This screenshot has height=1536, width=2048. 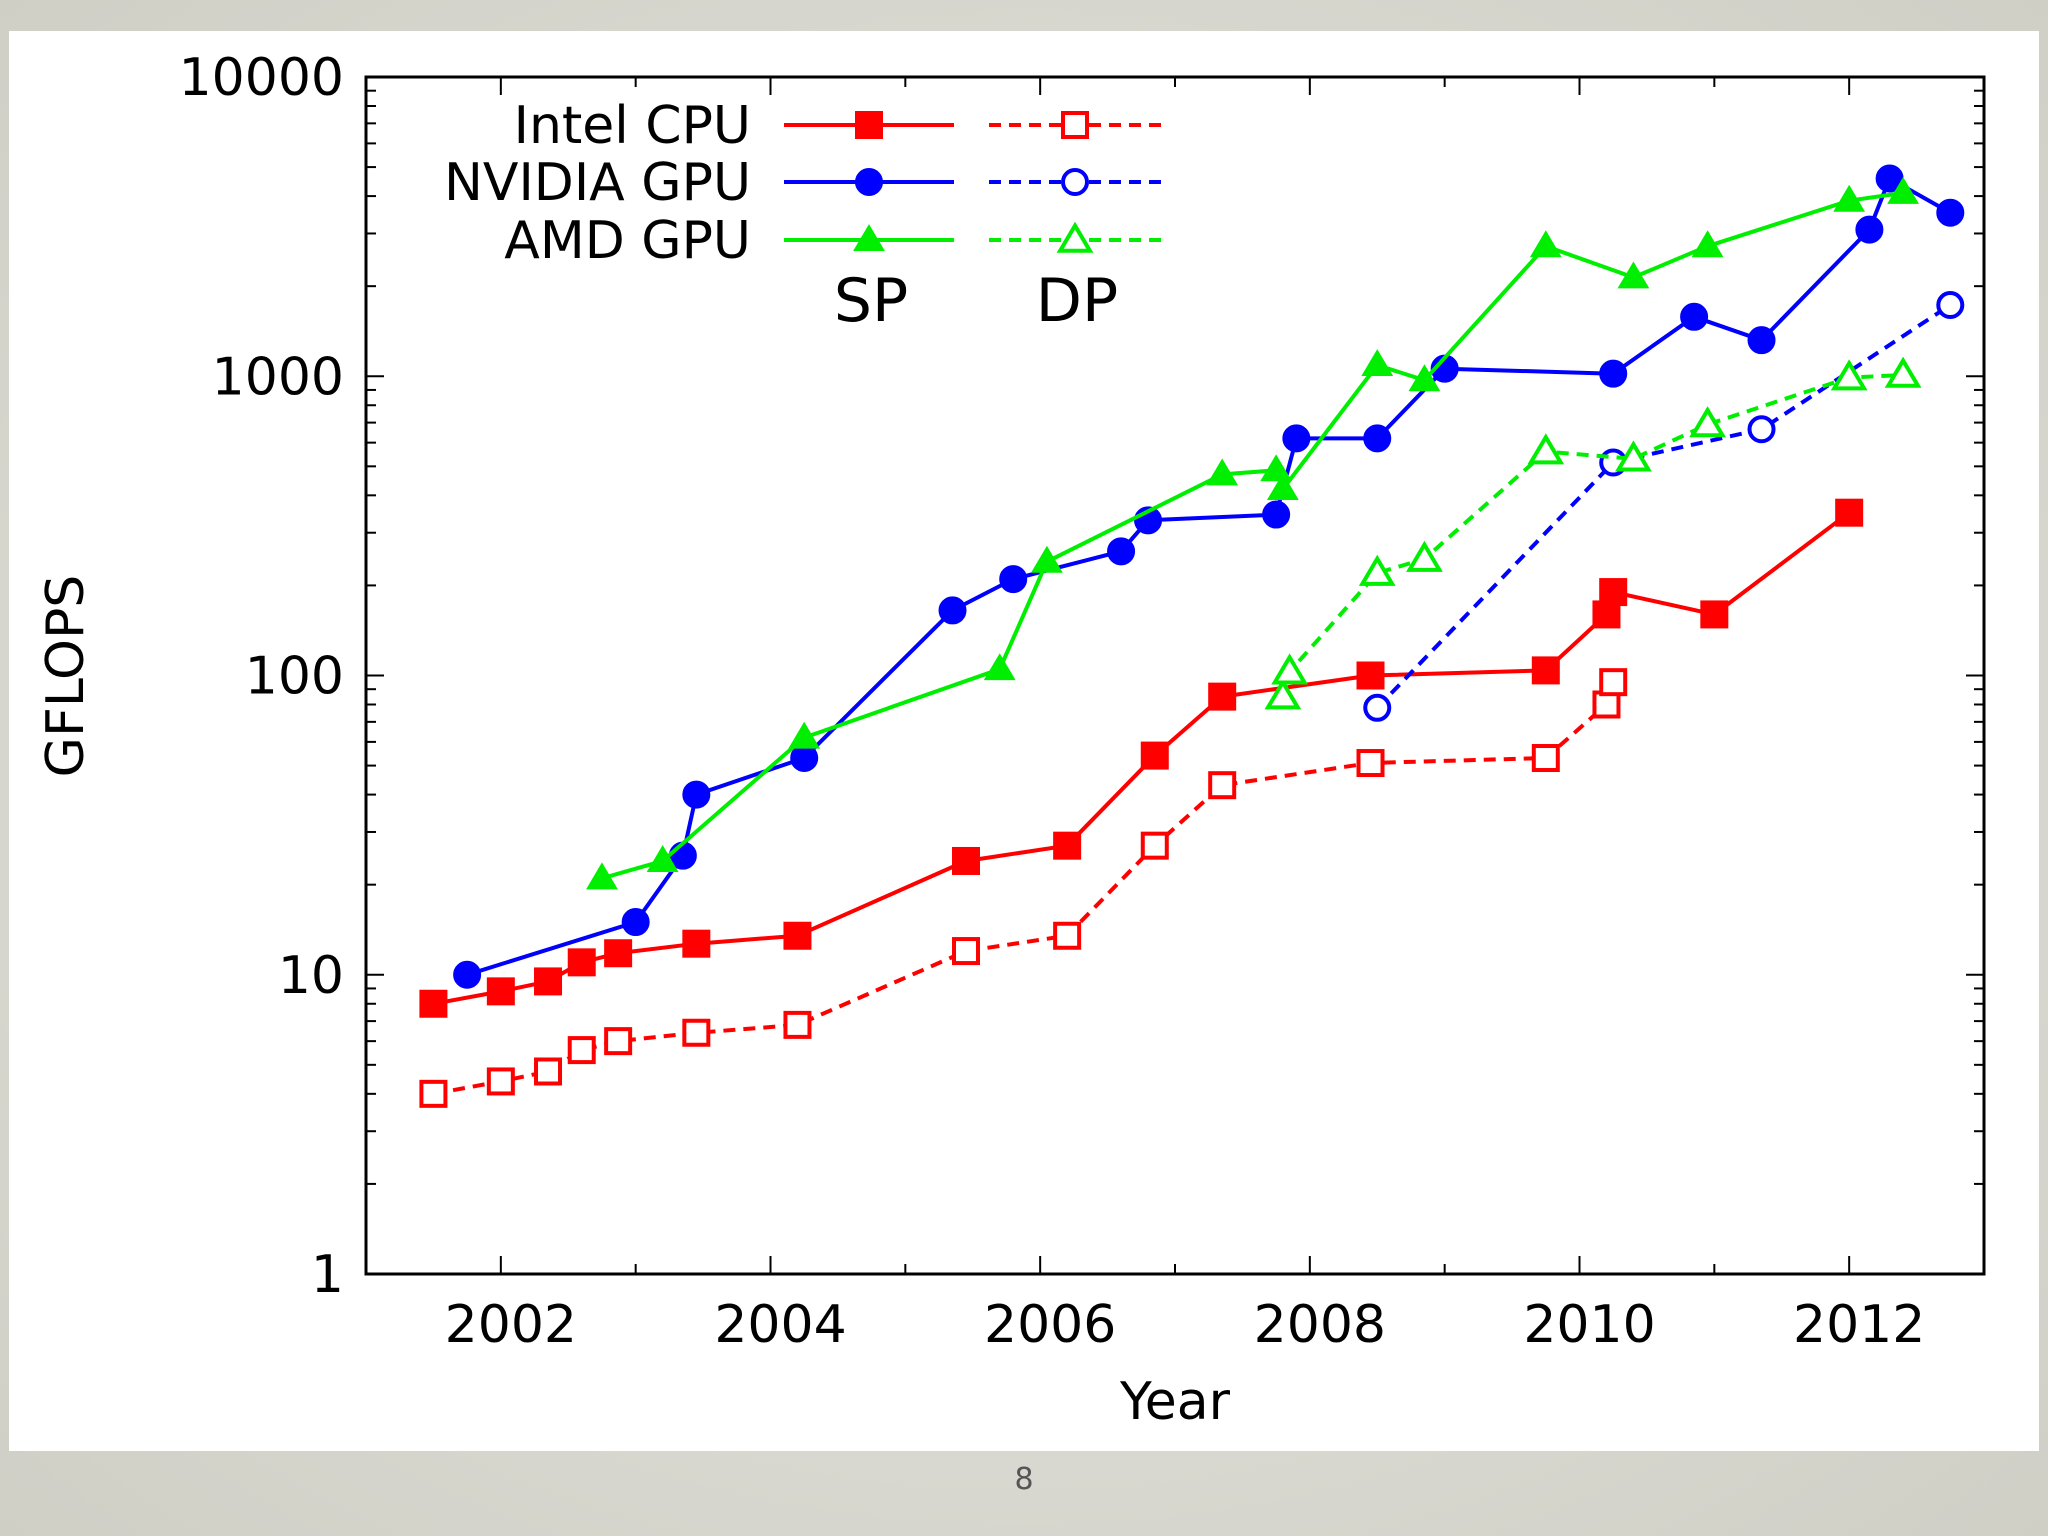 What do you see at coordinates (1077, 301) in the screenshot?
I see `legend-column-label: DP` at bounding box center [1077, 301].